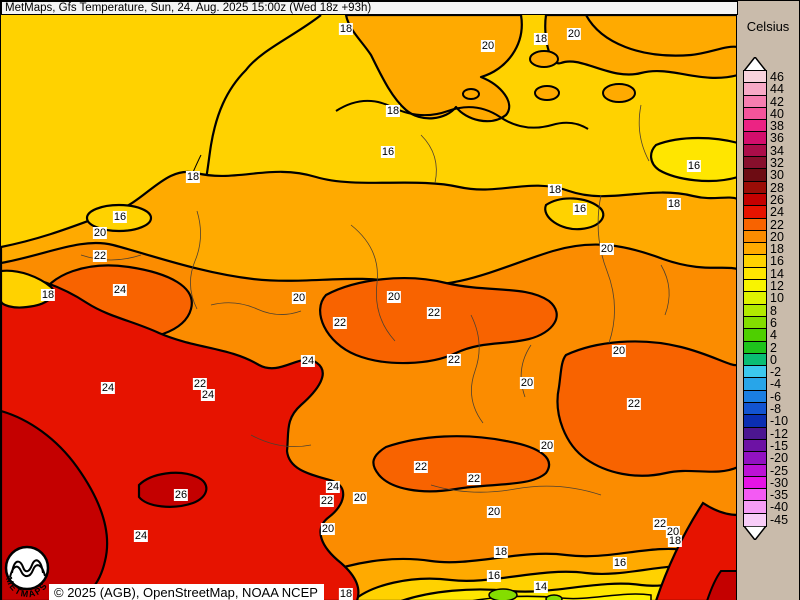  I want to click on legend-entry: 6, so click(766, 323).